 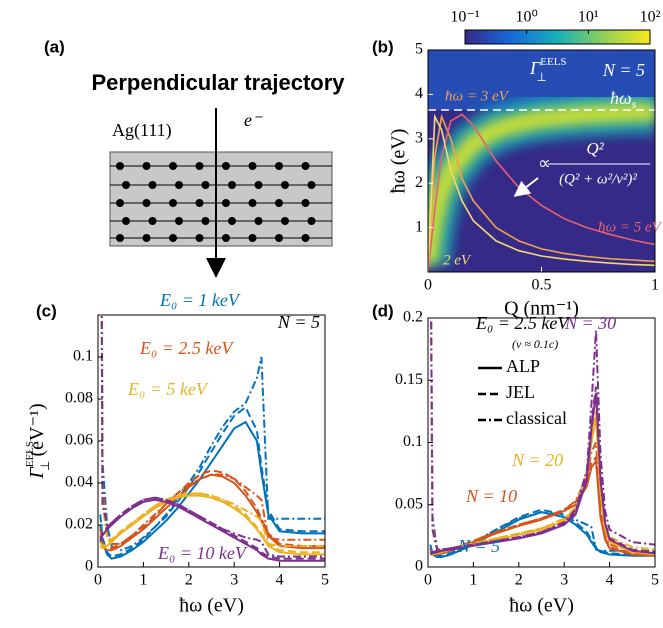 I want to click on y-tick-label: 0.02, so click(x=79, y=524).